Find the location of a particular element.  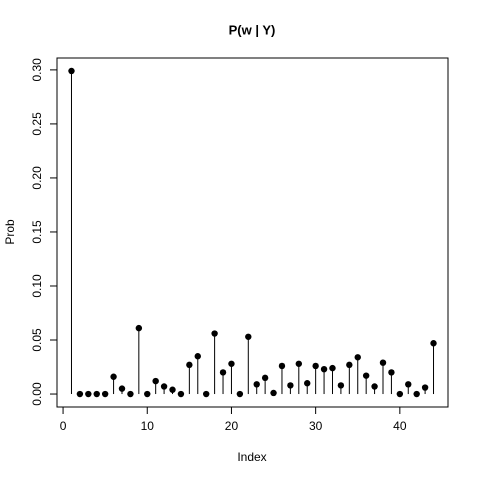

y-tick-label: 0.00 is located at coordinates (37, 394).